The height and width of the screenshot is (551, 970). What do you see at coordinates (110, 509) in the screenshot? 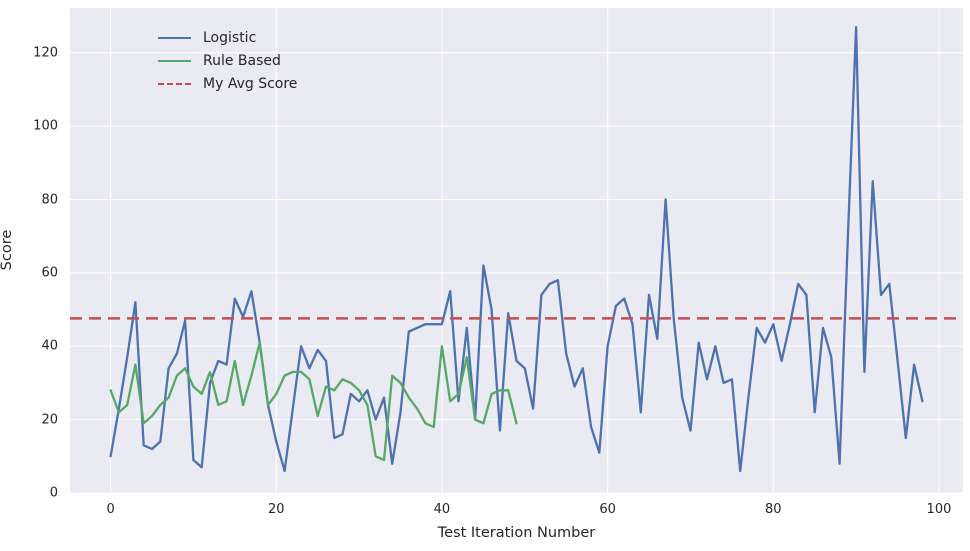
I see `x-tick-label: 0` at bounding box center [110, 509].